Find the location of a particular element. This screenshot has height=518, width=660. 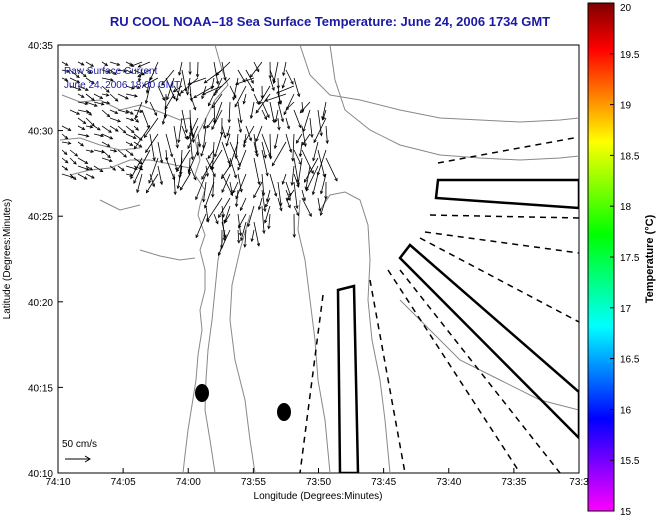

shipping-lane-east is located at coordinates (506, 194).